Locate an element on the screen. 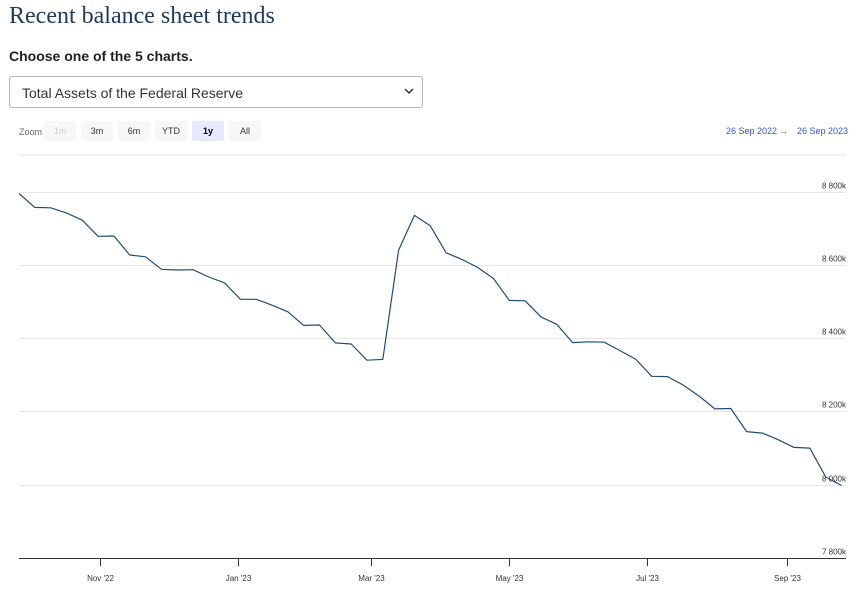 Image resolution: width=868 pixels, height=598 pixels. y-tick-label: 8 000k is located at coordinates (834, 479).